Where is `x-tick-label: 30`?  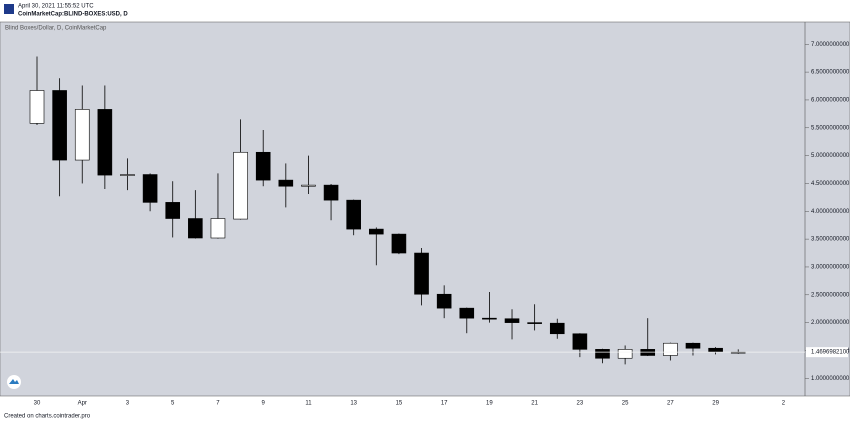
x-tick-label: 30 is located at coordinates (37, 404).